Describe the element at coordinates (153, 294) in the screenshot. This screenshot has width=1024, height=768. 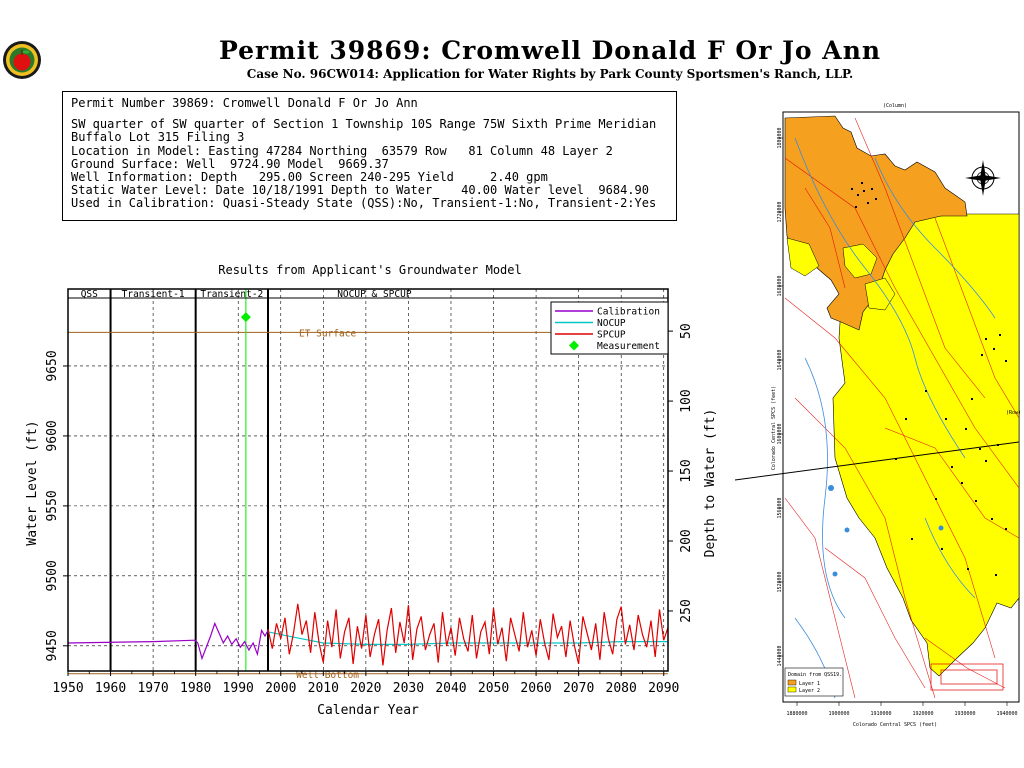
I see `period-label: Transient-1` at that location.